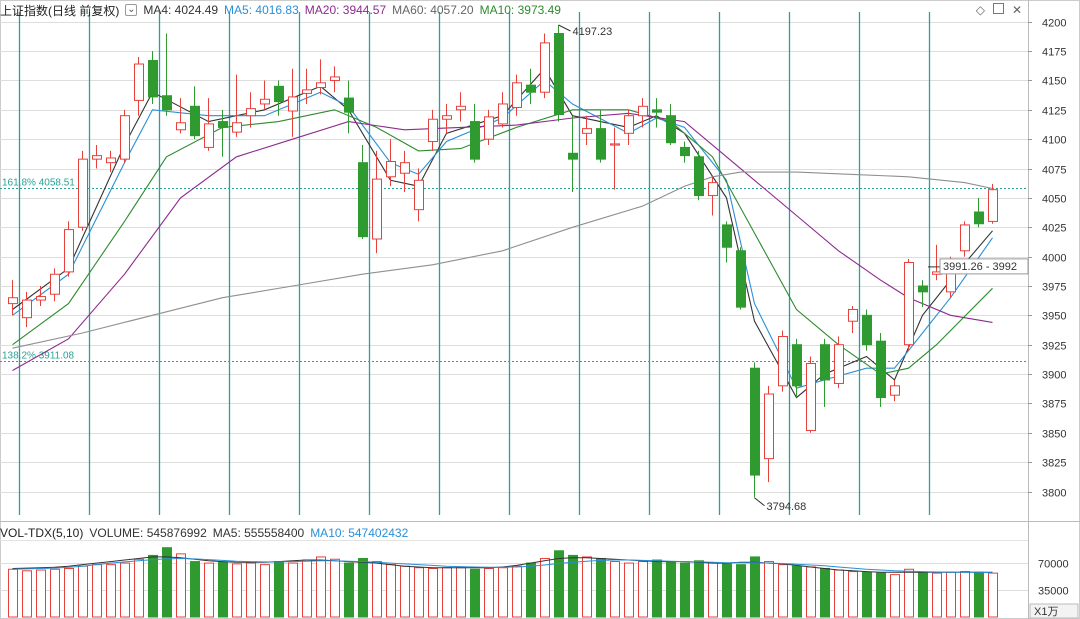  Describe the element at coordinates (1016, 10) in the screenshot. I see `close-icon: ✕` at that location.